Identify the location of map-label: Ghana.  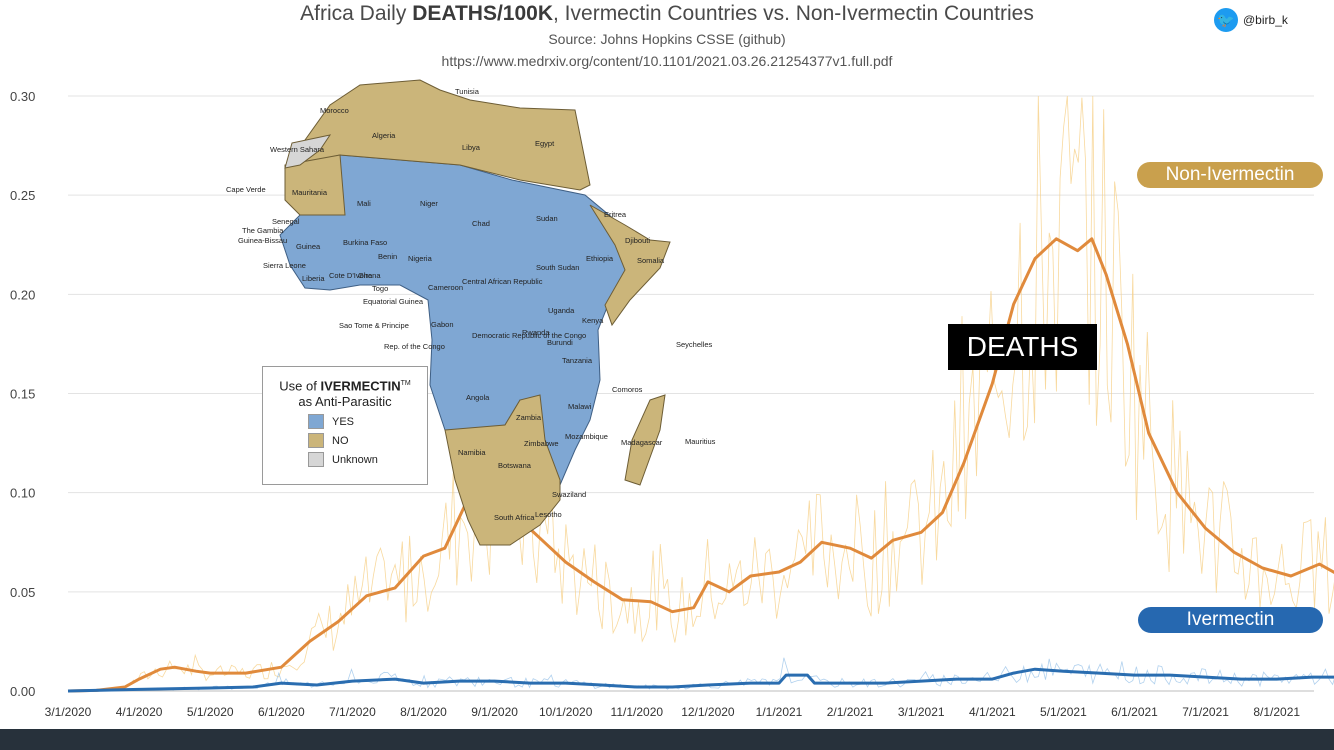
(369, 275).